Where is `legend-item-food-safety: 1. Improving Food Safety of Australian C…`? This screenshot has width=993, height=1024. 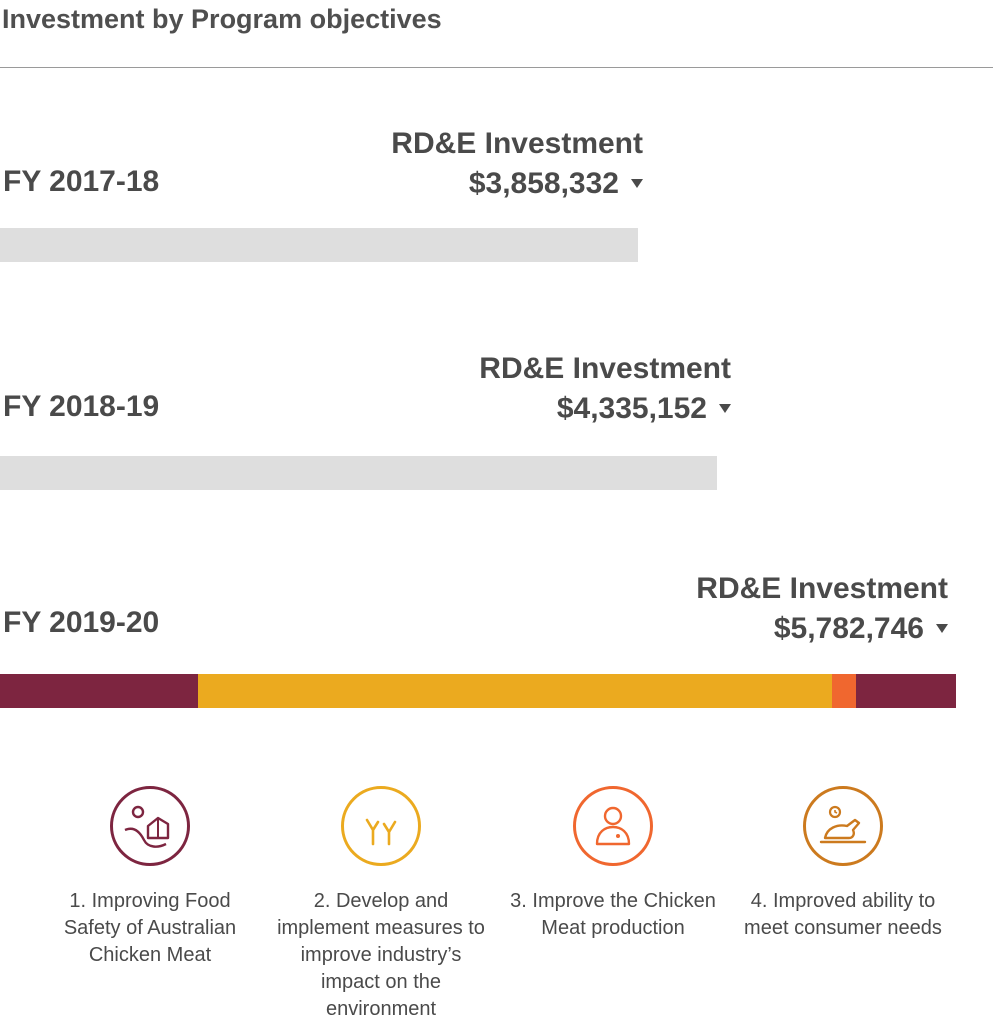 legend-item-food-safety: 1. Improving Food Safety of Australian C… is located at coordinates (150, 877).